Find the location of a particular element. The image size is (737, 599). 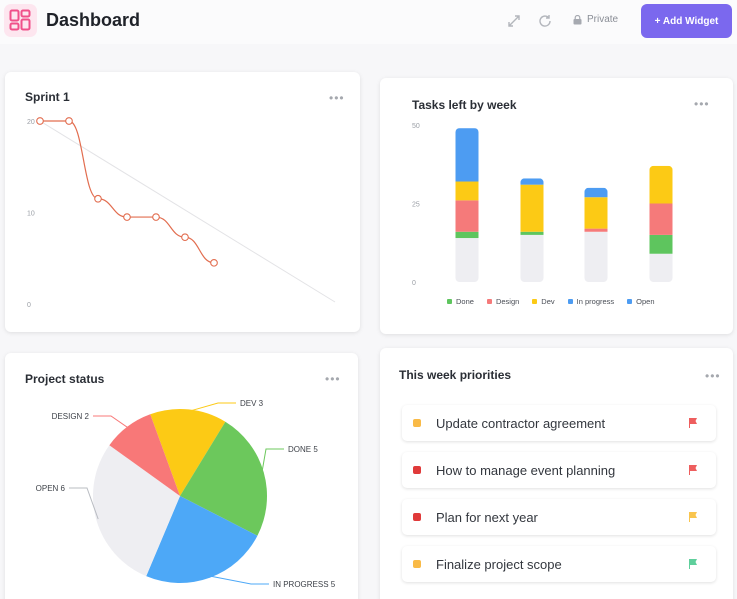

status-more-icon: ••• is located at coordinates (333, 379).